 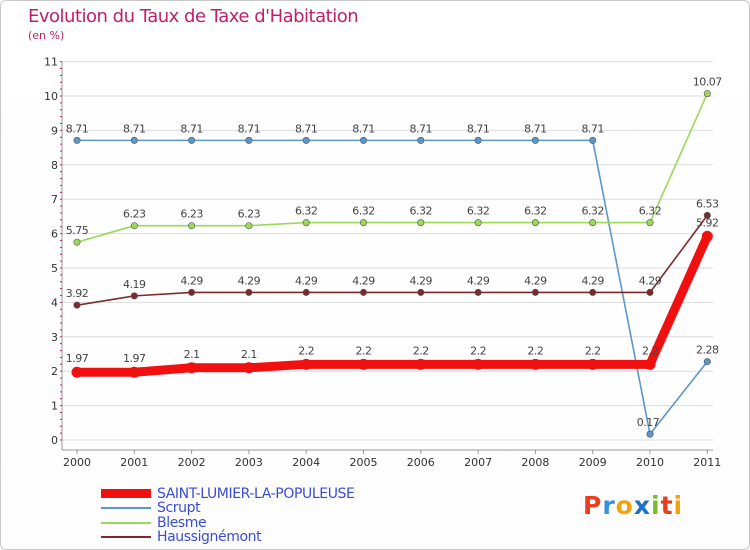 I want to click on y-tick-label: 9, so click(x=54, y=130).